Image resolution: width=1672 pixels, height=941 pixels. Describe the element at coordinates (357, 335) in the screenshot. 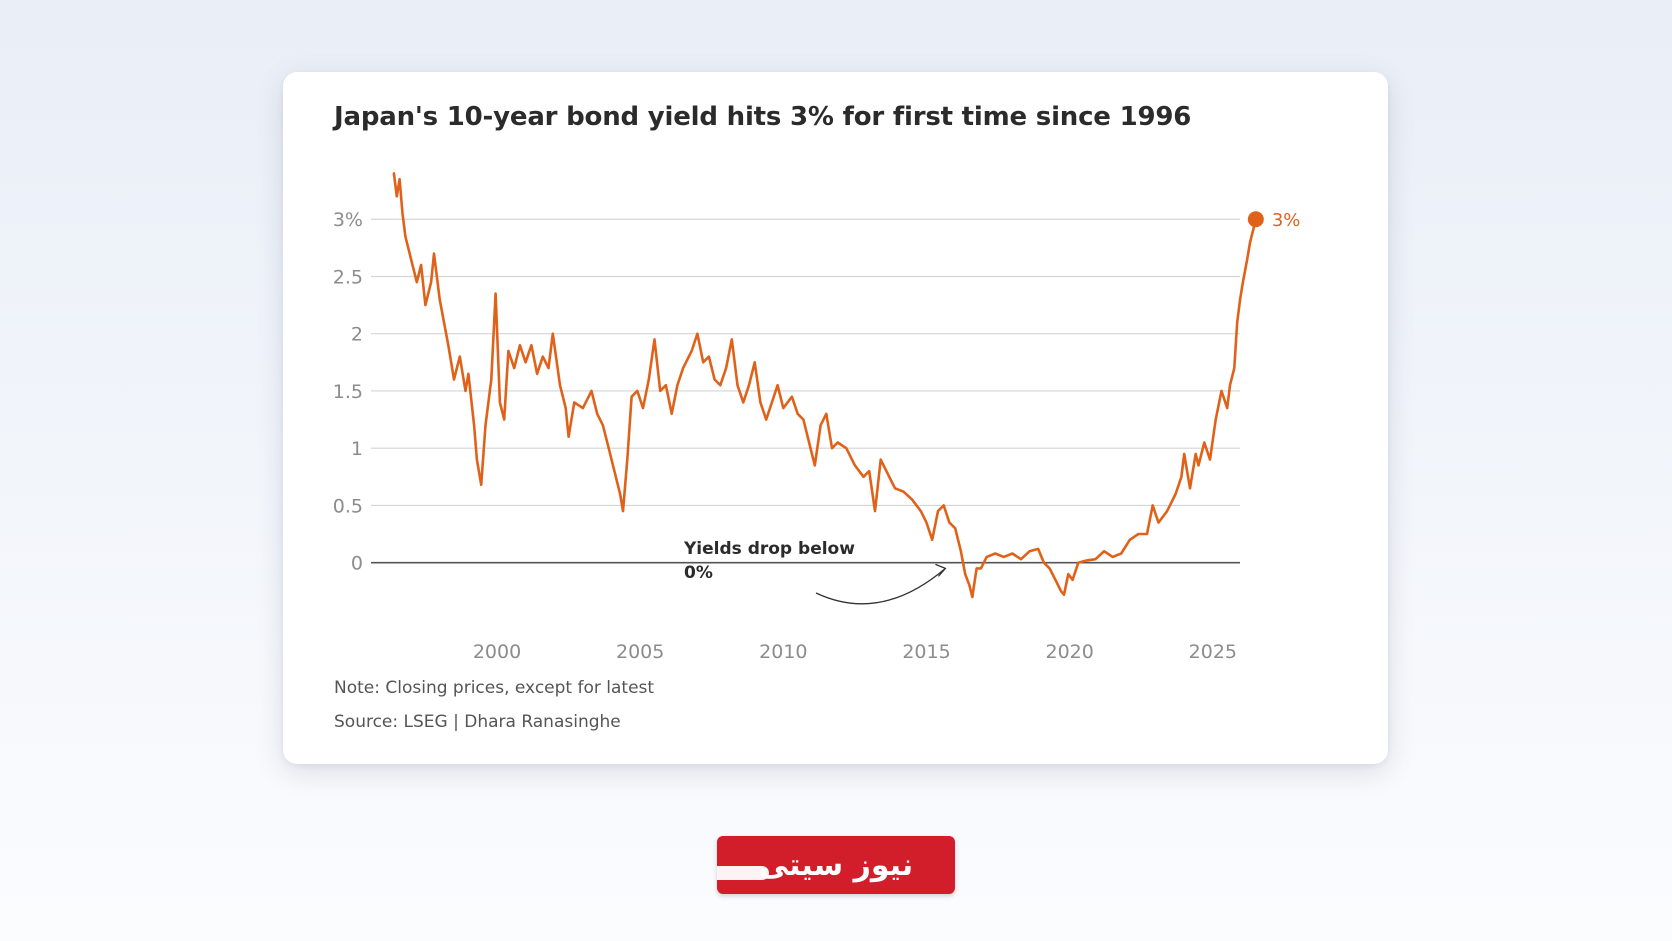

I see `y-tick-label: 2` at that location.